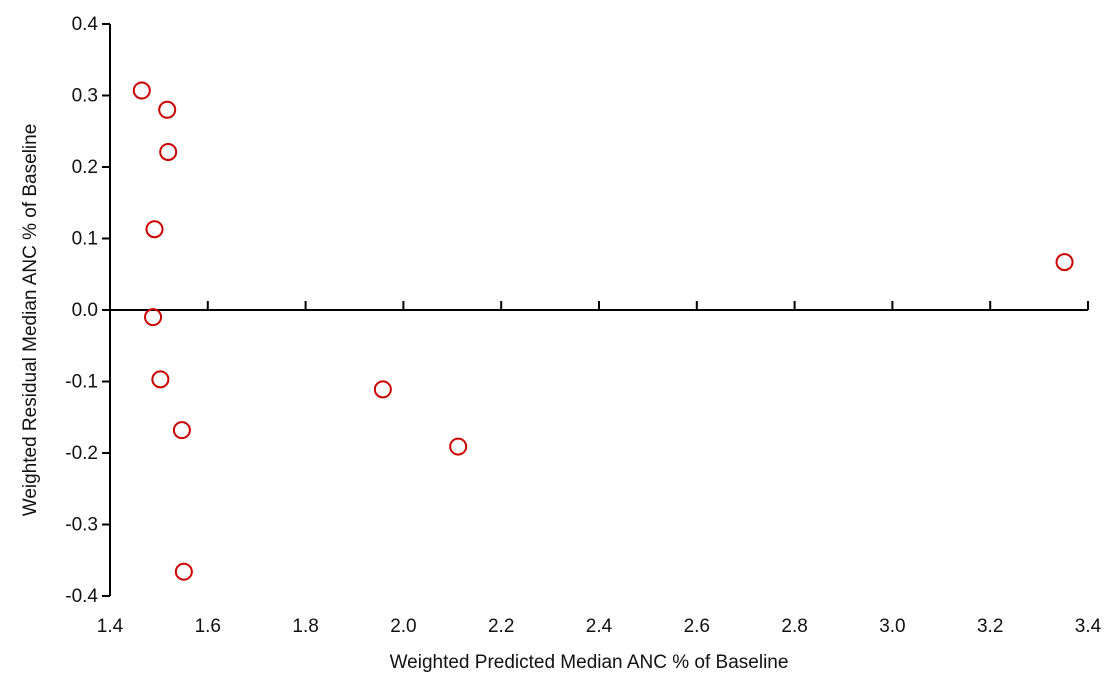 The width and height of the screenshot is (1110, 677). Describe the element at coordinates (85, 24) in the screenshot. I see `y-tick-label: 0.4` at that location.